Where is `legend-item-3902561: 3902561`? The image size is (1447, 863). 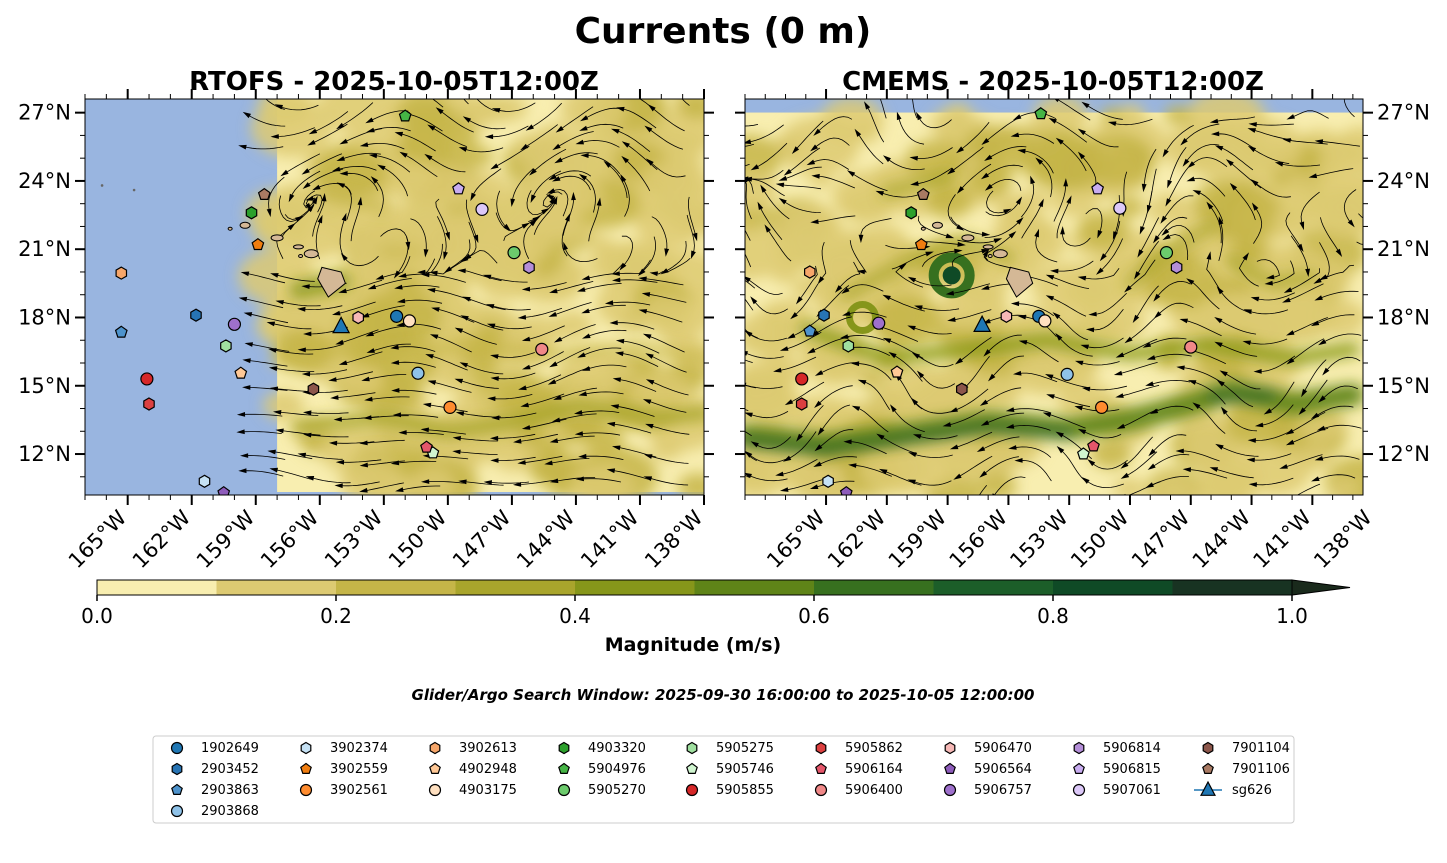 legend-item-3902561: 3902561 is located at coordinates (340, 790).